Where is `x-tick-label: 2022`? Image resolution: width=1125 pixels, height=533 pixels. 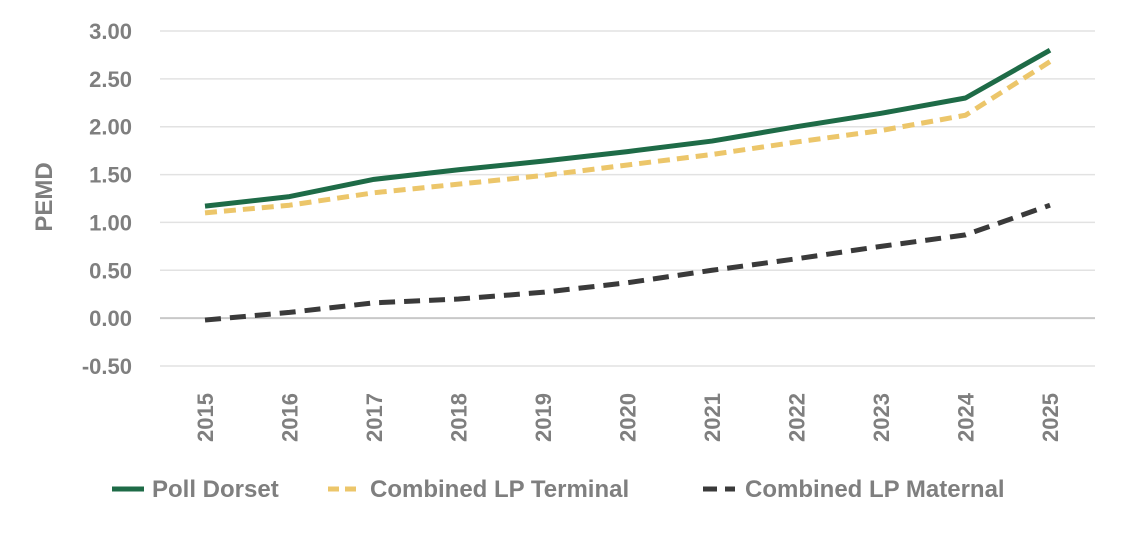 x-tick-label: 2022 is located at coordinates (797, 417).